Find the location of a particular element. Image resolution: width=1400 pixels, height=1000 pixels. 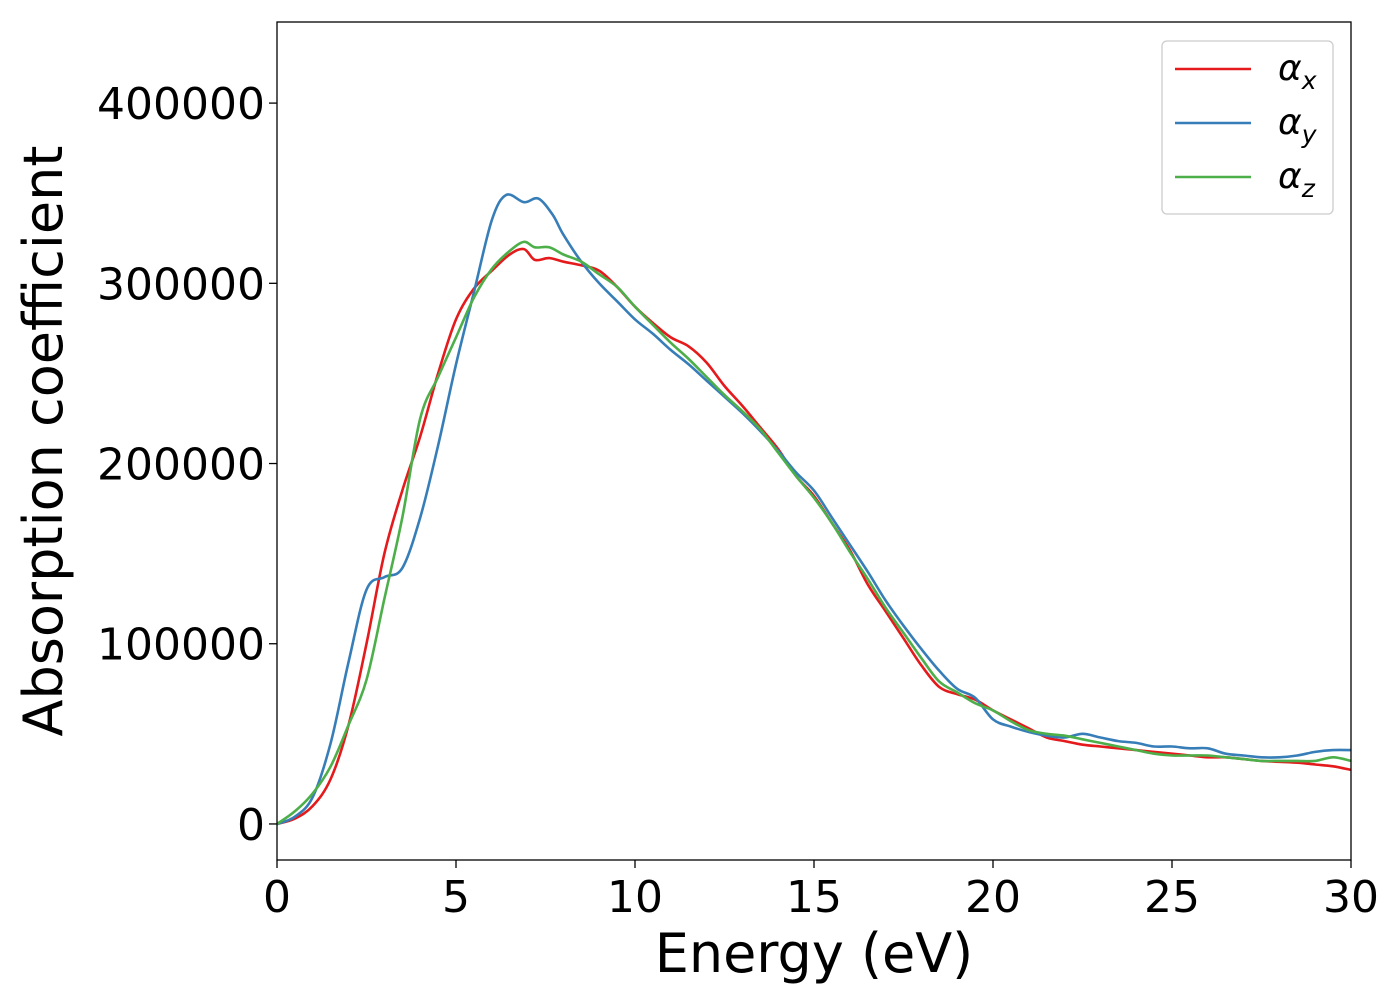

x-axis: 0 5 10 15 20 25 30 is located at coordinates (821, 891).